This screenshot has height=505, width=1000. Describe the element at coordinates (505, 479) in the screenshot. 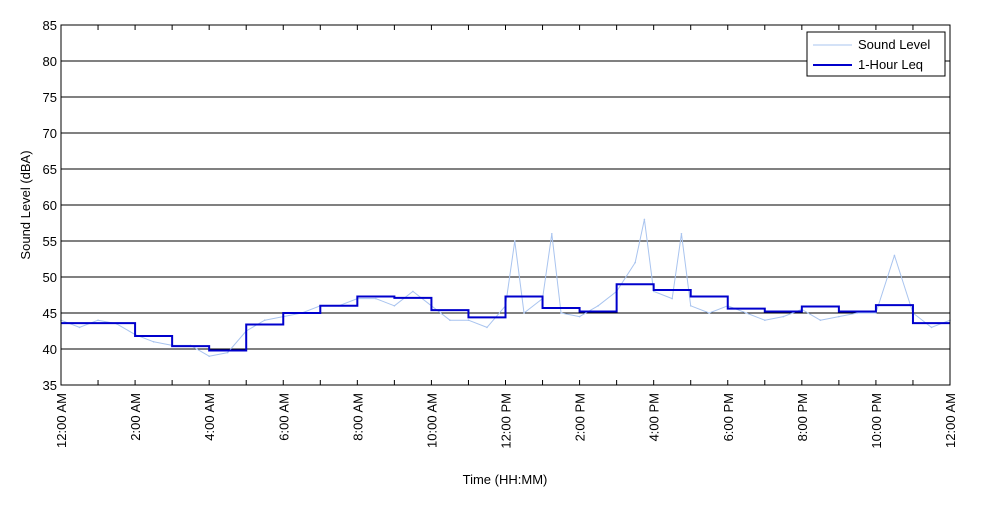

I see `x-axis-label: Time (HH:MM)` at that location.